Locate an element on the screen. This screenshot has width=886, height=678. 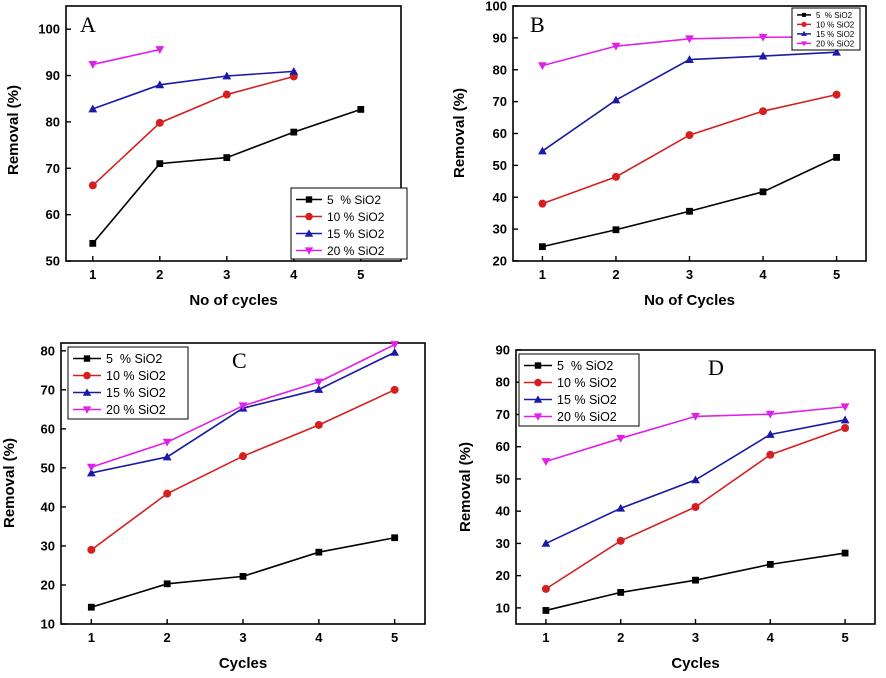
legend-label: 10 % SiO2 is located at coordinates (136, 376).